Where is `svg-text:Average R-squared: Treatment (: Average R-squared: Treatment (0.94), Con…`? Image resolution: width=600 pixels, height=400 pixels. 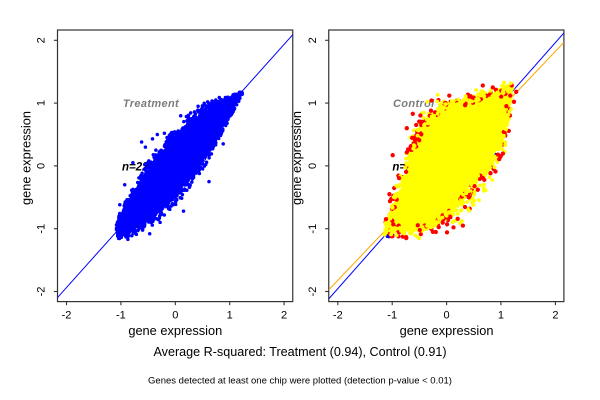
svg-text:Average R-squared: Treatment (: Average R-squared: Treatment (0.94), Con… is located at coordinates (299, 352).